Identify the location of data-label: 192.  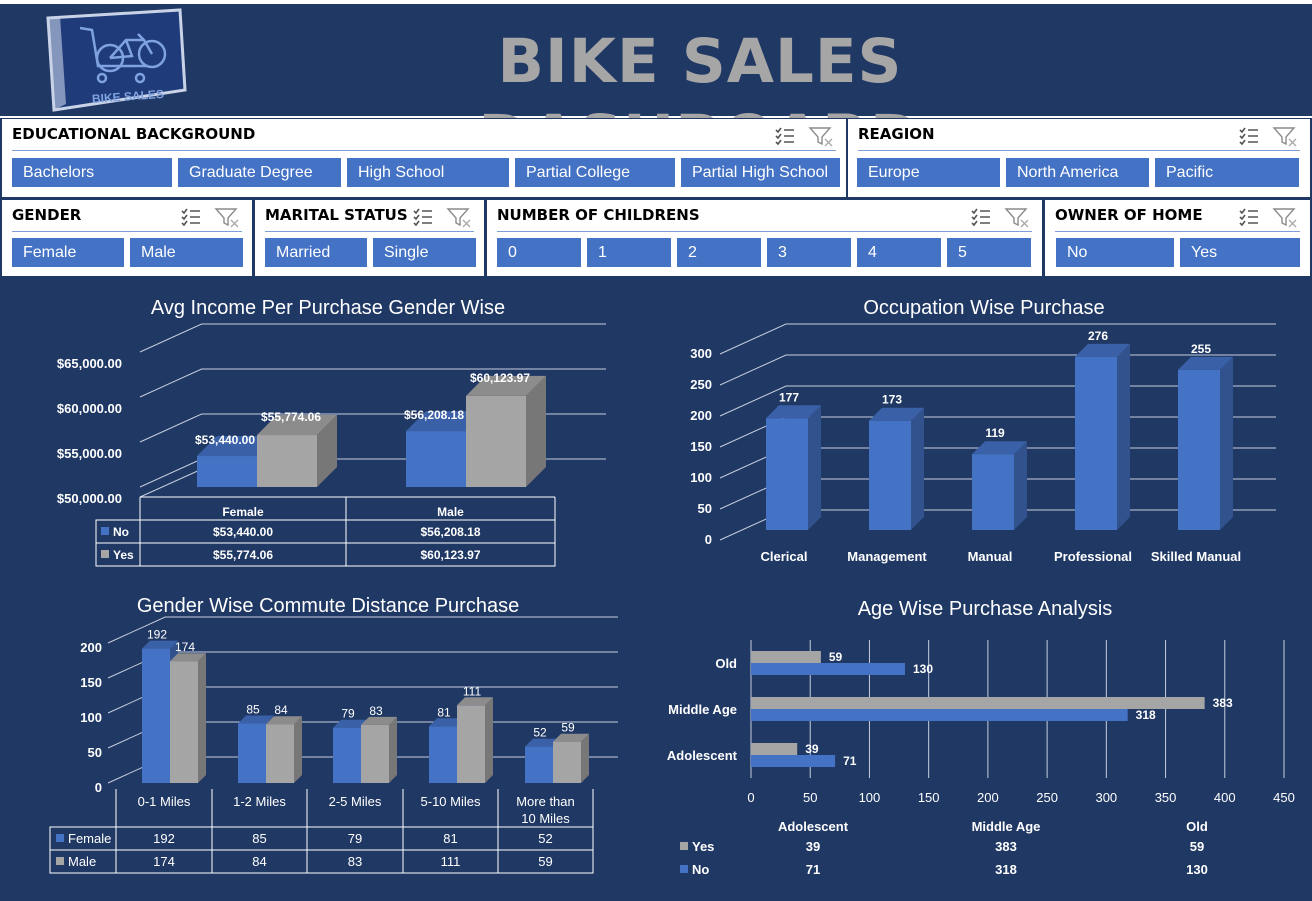
(157, 635).